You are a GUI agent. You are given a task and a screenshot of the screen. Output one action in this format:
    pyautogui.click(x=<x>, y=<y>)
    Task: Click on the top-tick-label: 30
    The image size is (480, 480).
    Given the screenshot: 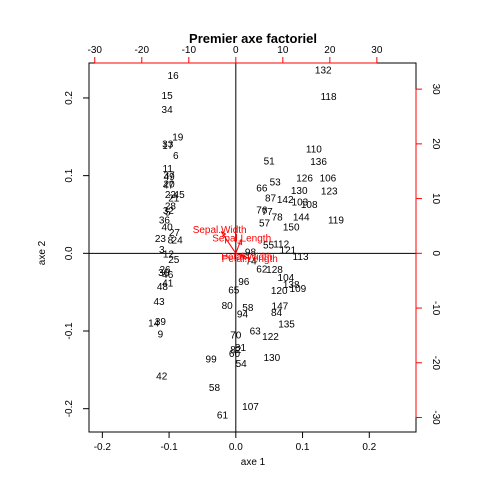 What is the action you would take?
    pyautogui.click(x=377, y=50)
    